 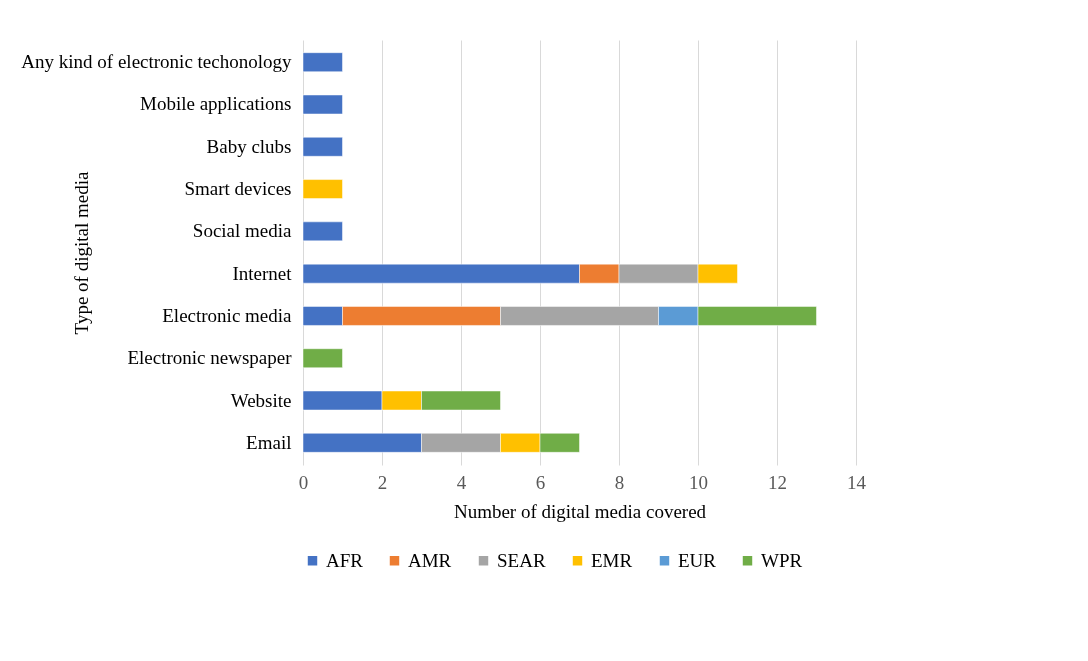 What do you see at coordinates (242, 231) in the screenshot?
I see `y-tick-label: Social media` at bounding box center [242, 231].